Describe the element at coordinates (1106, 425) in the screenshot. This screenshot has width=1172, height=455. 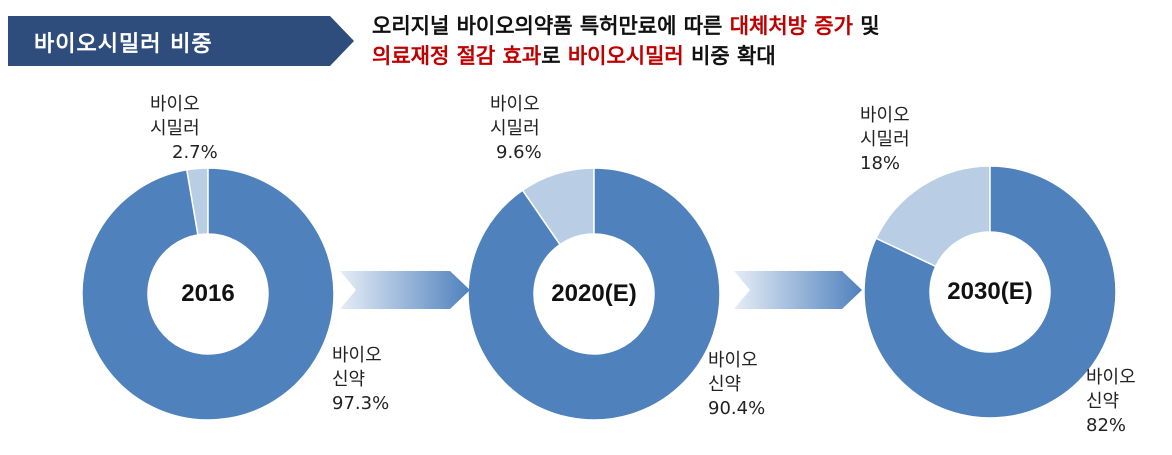
I see `slice-value: 82%` at that location.